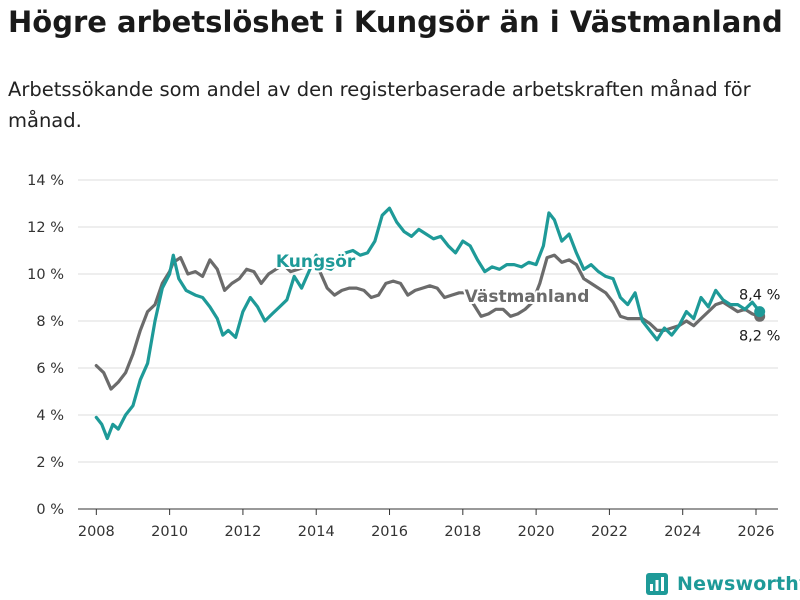 The width and height of the screenshot is (800, 600). Describe the element at coordinates (738, 584) in the screenshot. I see `brand-name: Newsworthy` at that location.